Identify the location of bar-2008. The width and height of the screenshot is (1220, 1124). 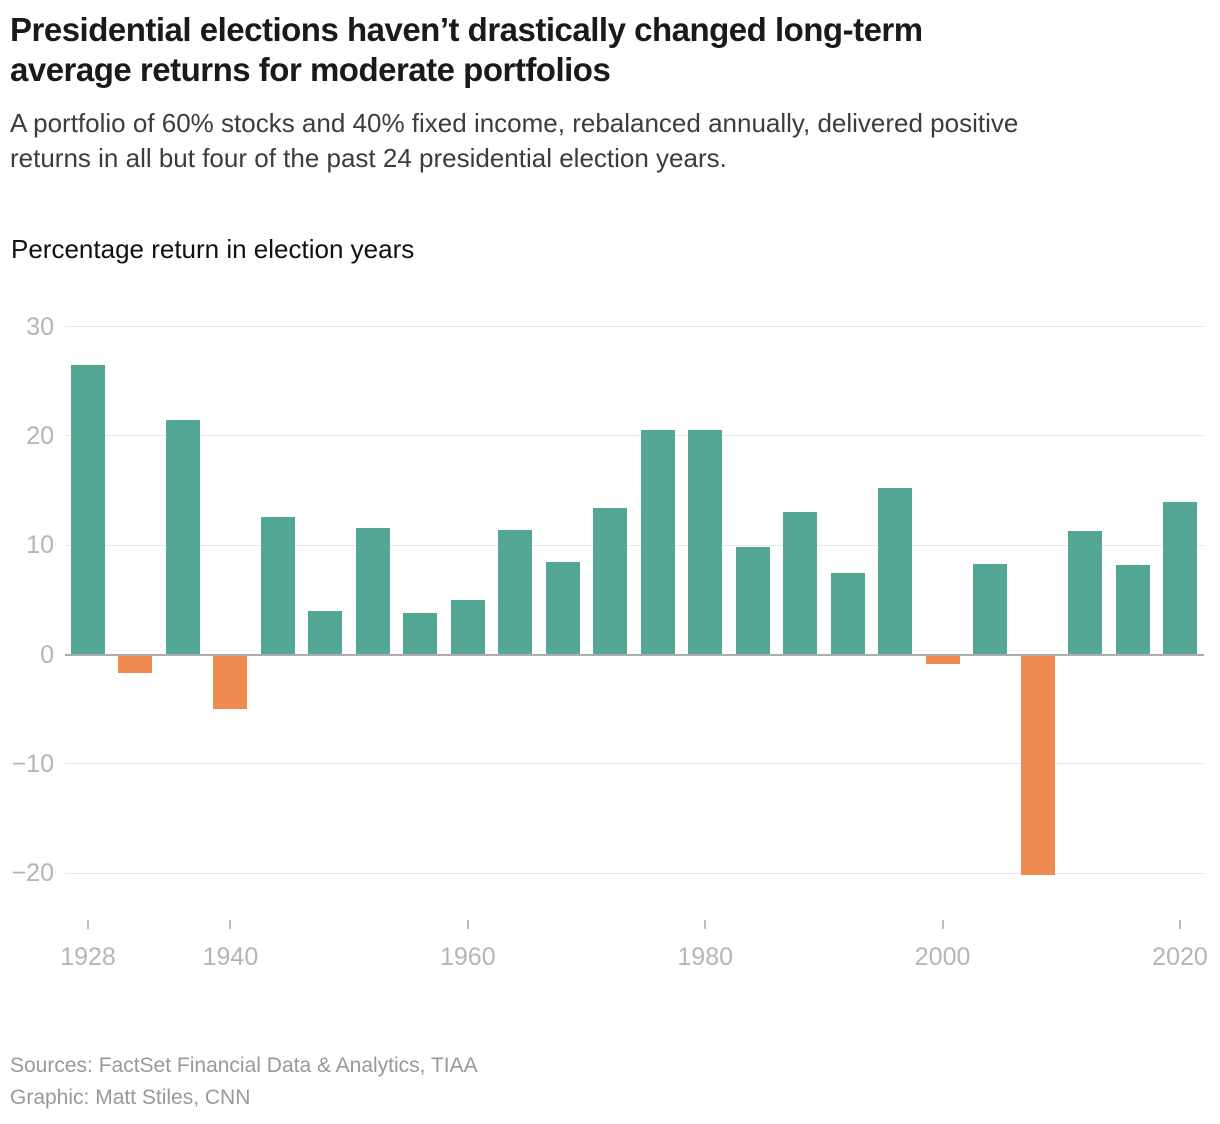
(1037, 765).